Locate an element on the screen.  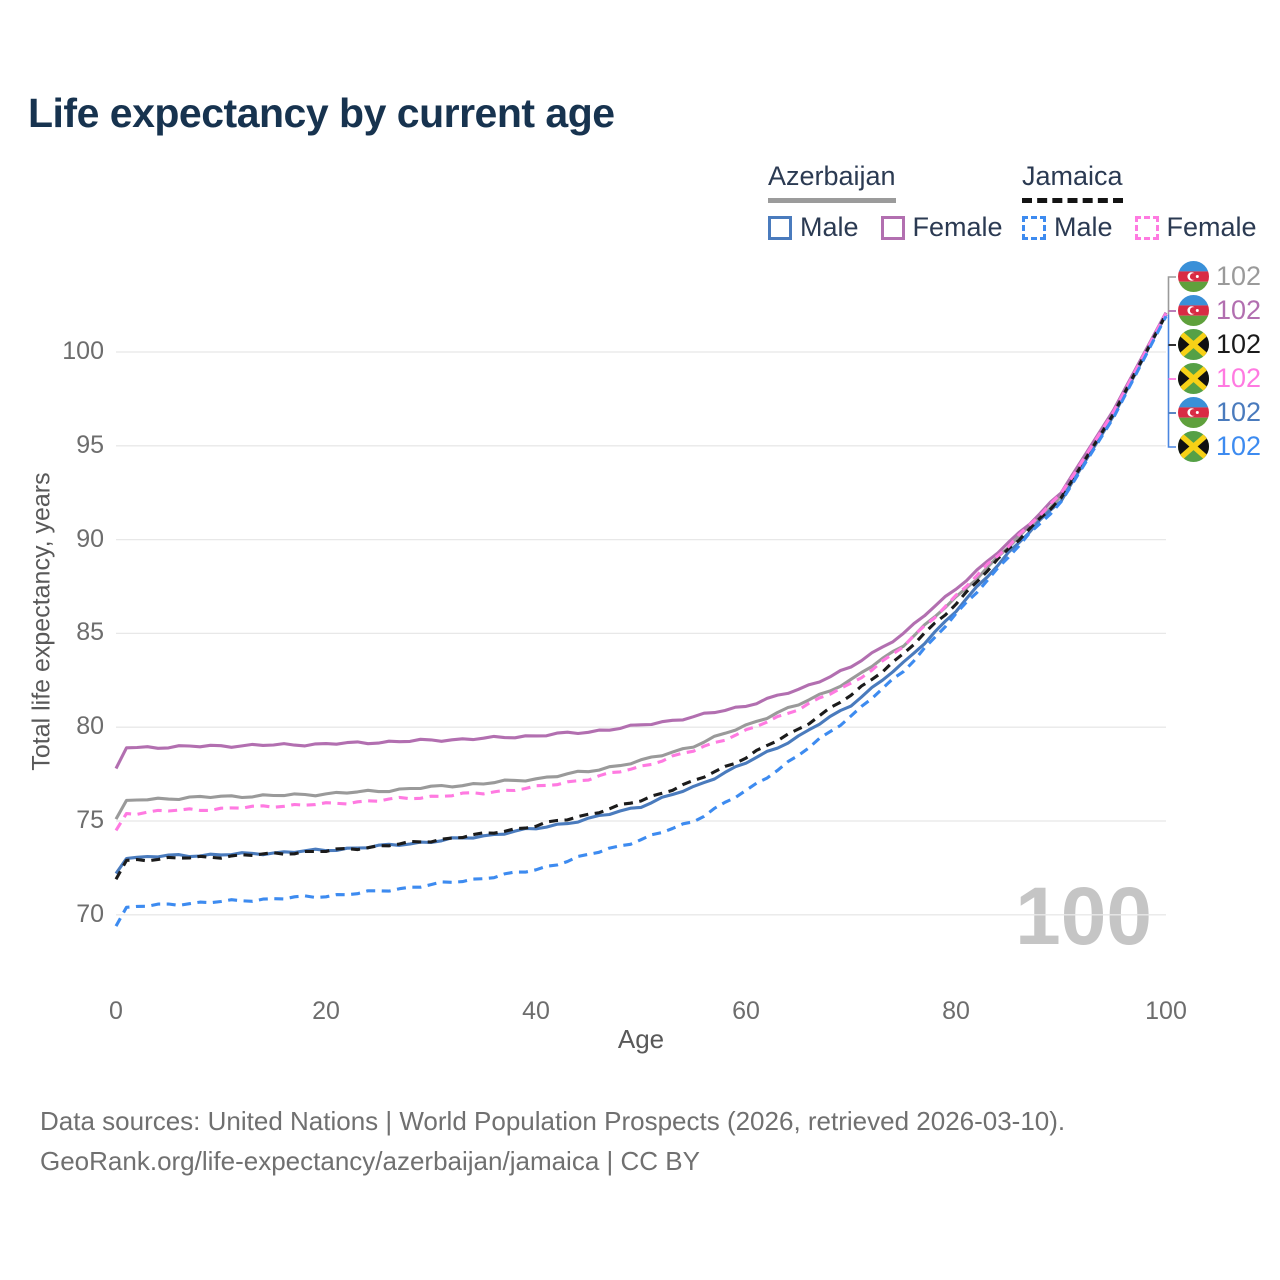
legend-country-jamaica: Jamaica is located at coordinates (1072, 182).